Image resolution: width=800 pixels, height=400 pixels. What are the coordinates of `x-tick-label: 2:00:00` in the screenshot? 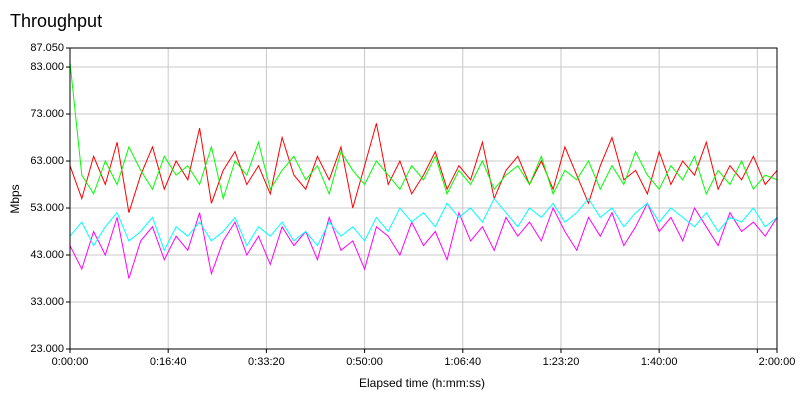 It's located at (777, 362).